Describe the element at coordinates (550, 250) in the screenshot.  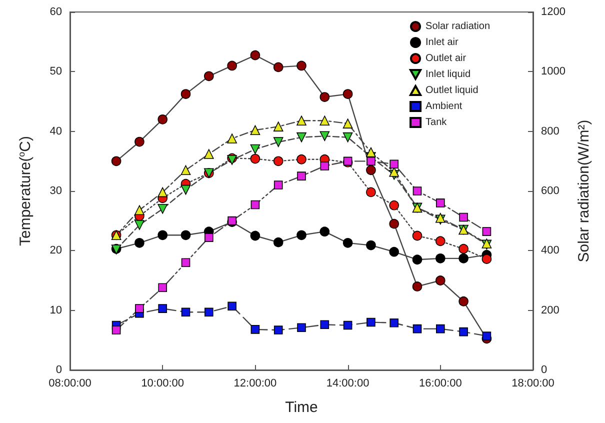
I see `y2-tick-label: 400` at that location.